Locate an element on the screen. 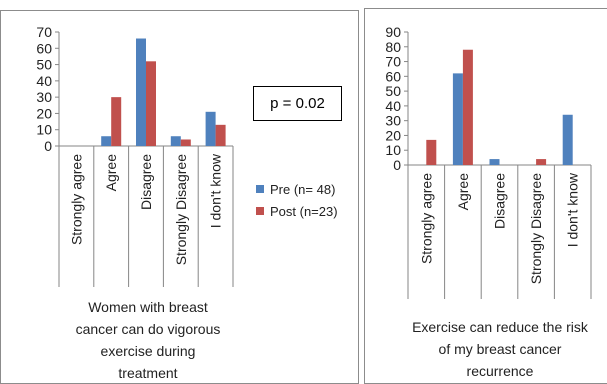  legend-item-post: Post (n=23) is located at coordinates (297, 211).